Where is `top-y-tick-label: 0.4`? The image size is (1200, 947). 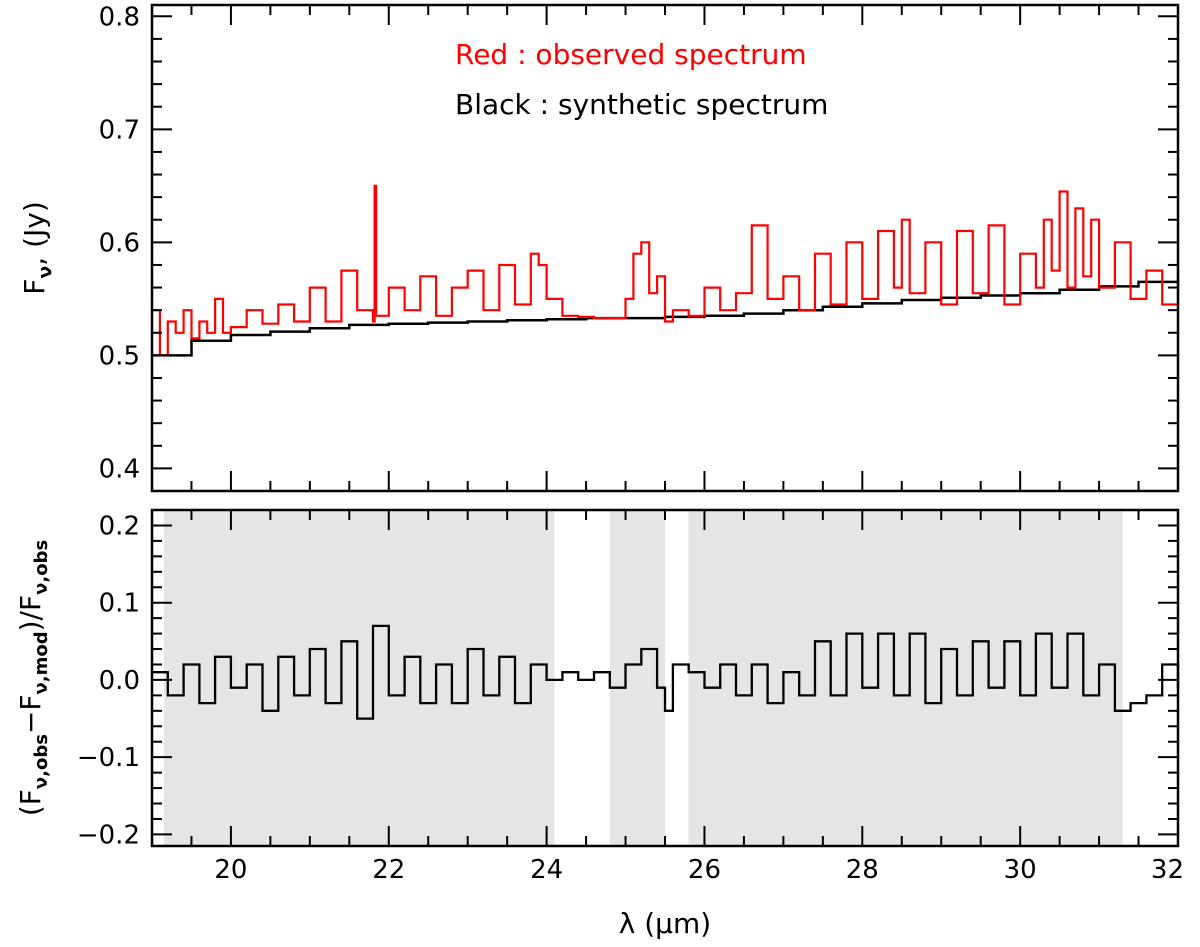 top-y-tick-label: 0.4 is located at coordinates (119, 469).